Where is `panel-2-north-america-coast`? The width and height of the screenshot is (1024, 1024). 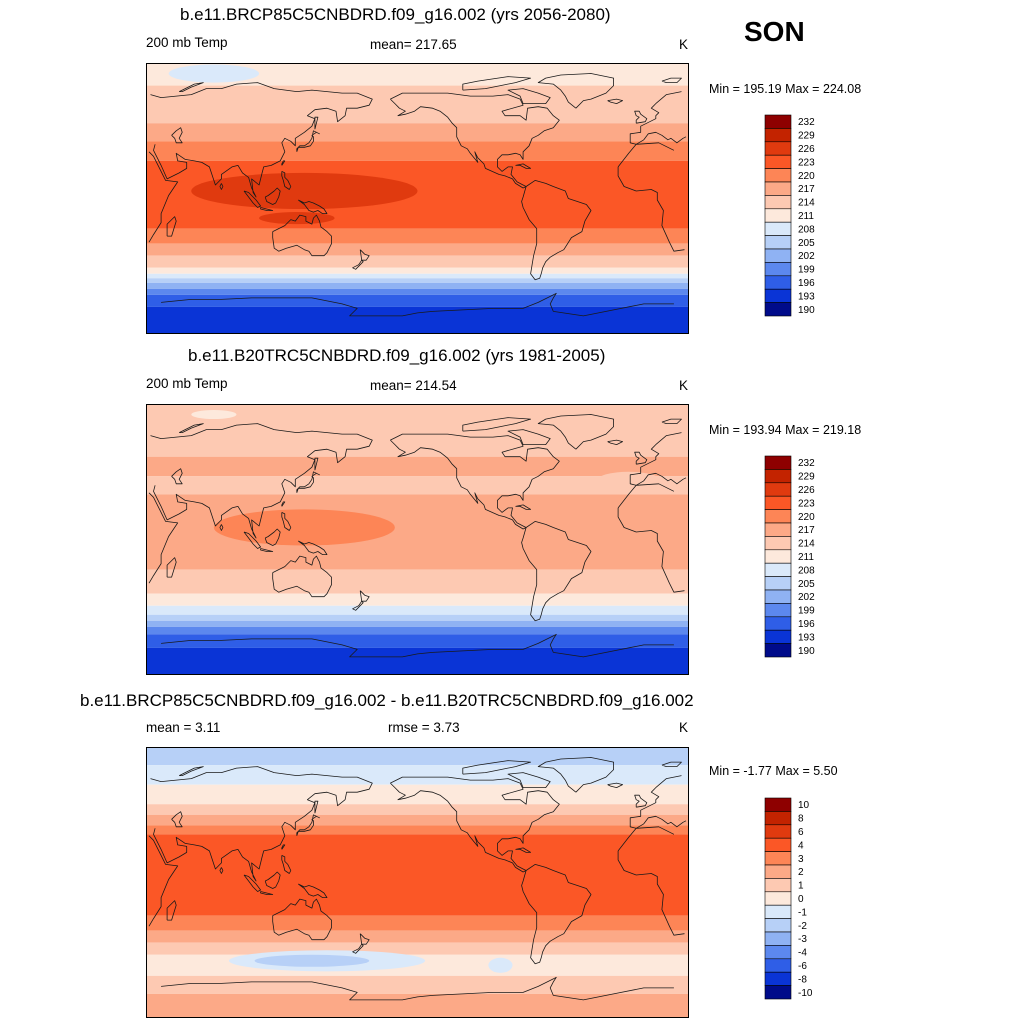 panel-2-north-america-coast is located at coordinates (475, 481).